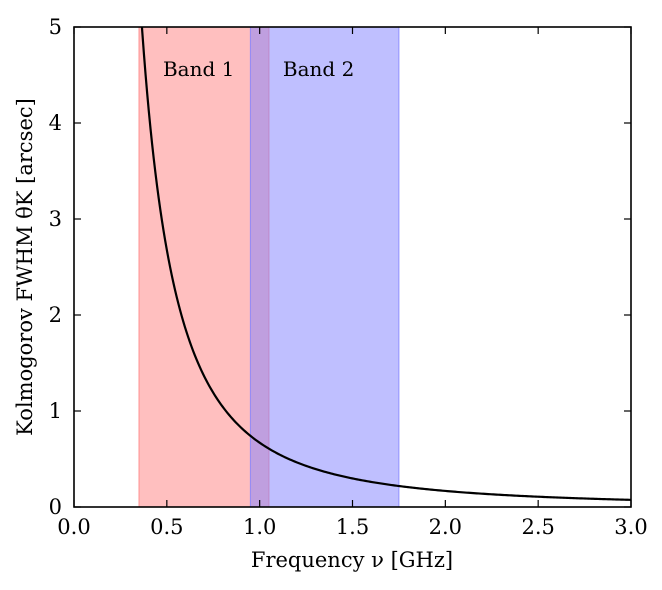  I want to click on y-tick-label: 2, so click(55, 315).